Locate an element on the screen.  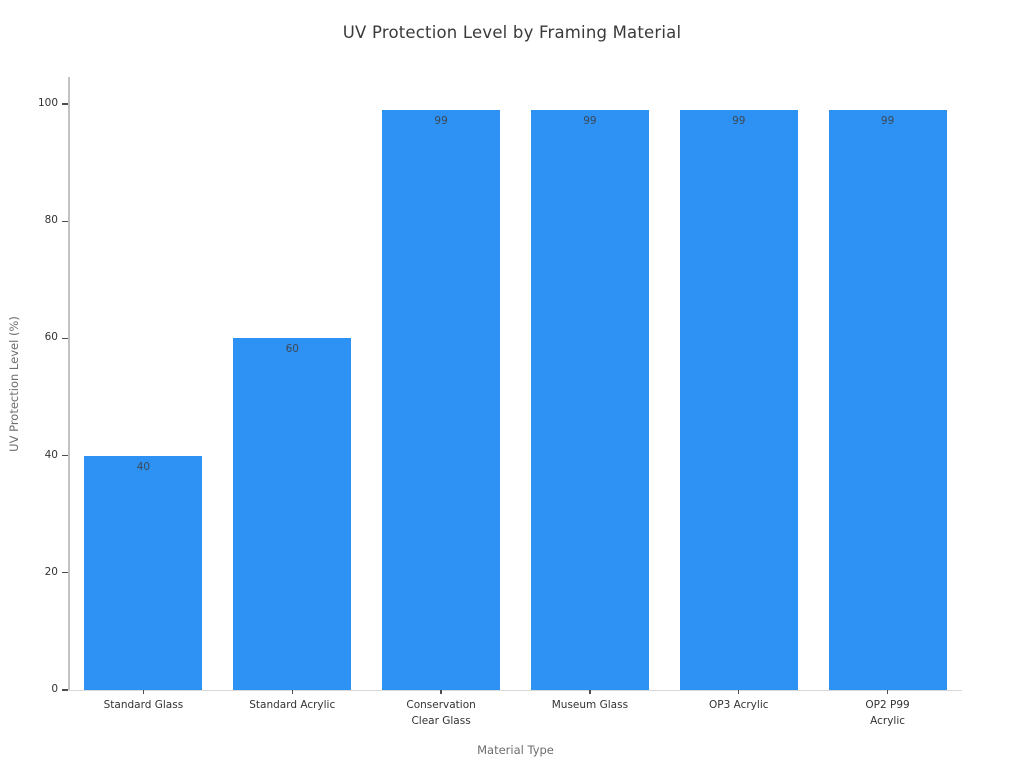
x-axis-title: Material Type is located at coordinates (515, 750).